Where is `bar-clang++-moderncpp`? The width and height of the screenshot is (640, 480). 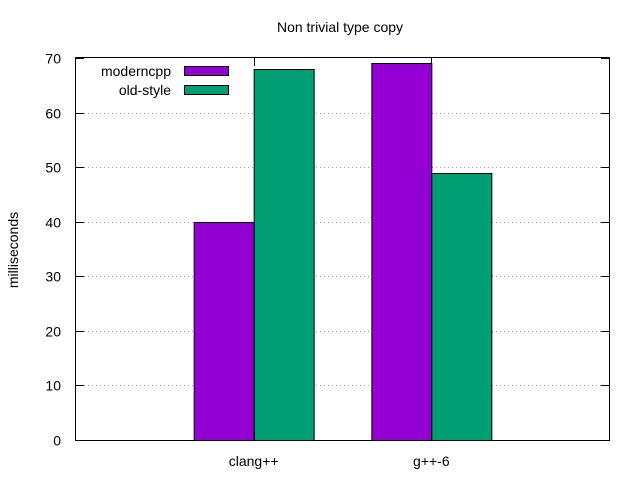 bar-clang++-moderncpp is located at coordinates (224, 331).